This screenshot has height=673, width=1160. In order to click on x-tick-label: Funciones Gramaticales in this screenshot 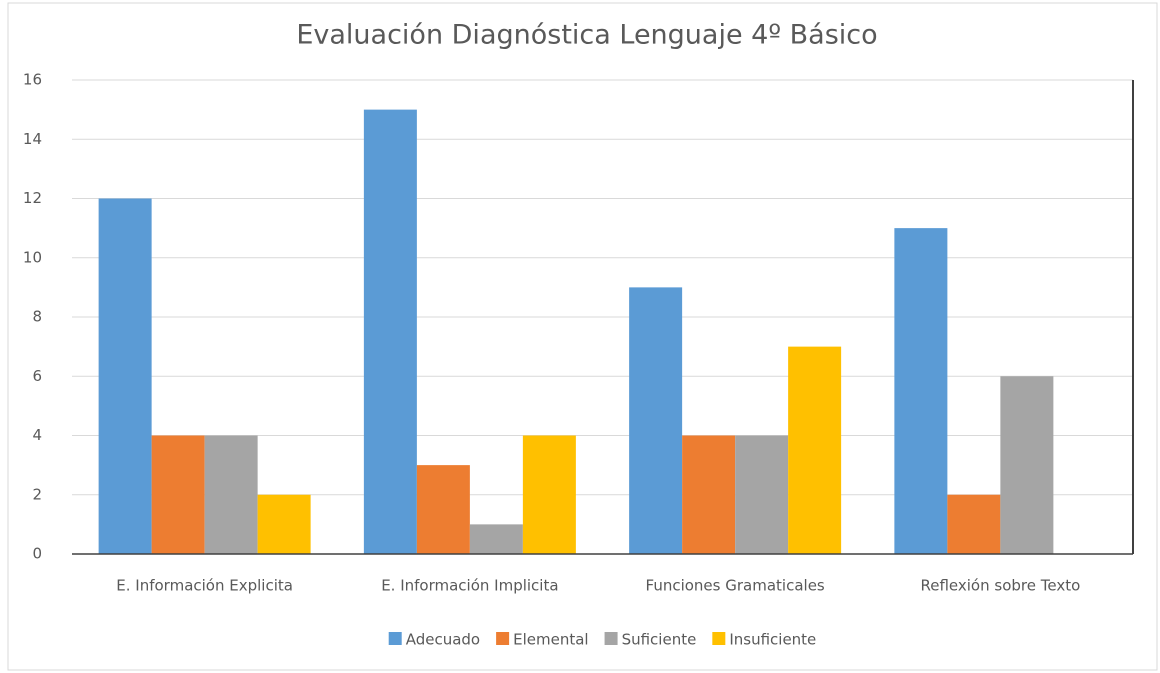, I will do `click(735, 586)`.